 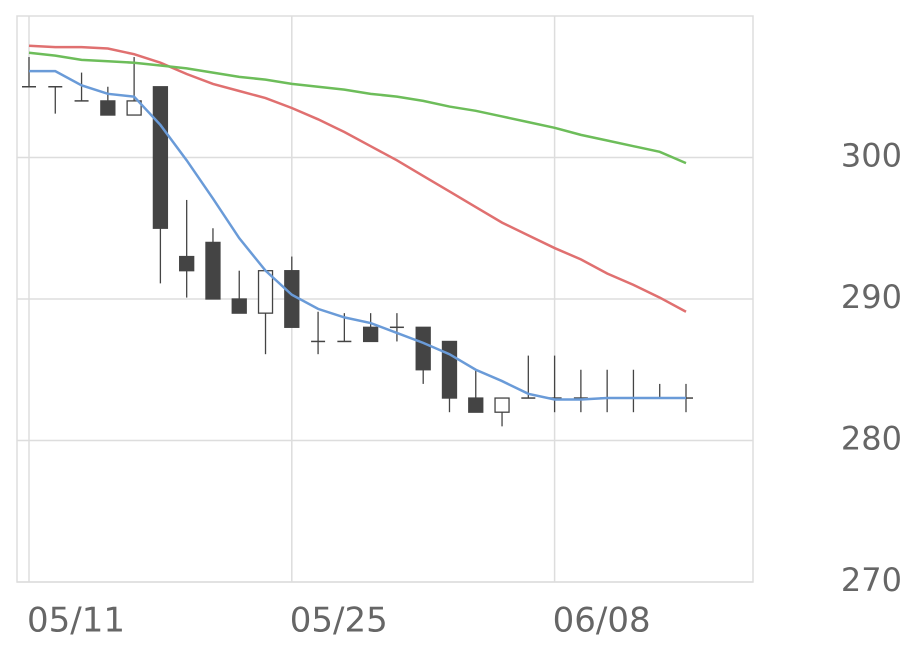 What do you see at coordinates (357, 108) in the screenshot?
I see `moving-average-line` at bounding box center [357, 108].